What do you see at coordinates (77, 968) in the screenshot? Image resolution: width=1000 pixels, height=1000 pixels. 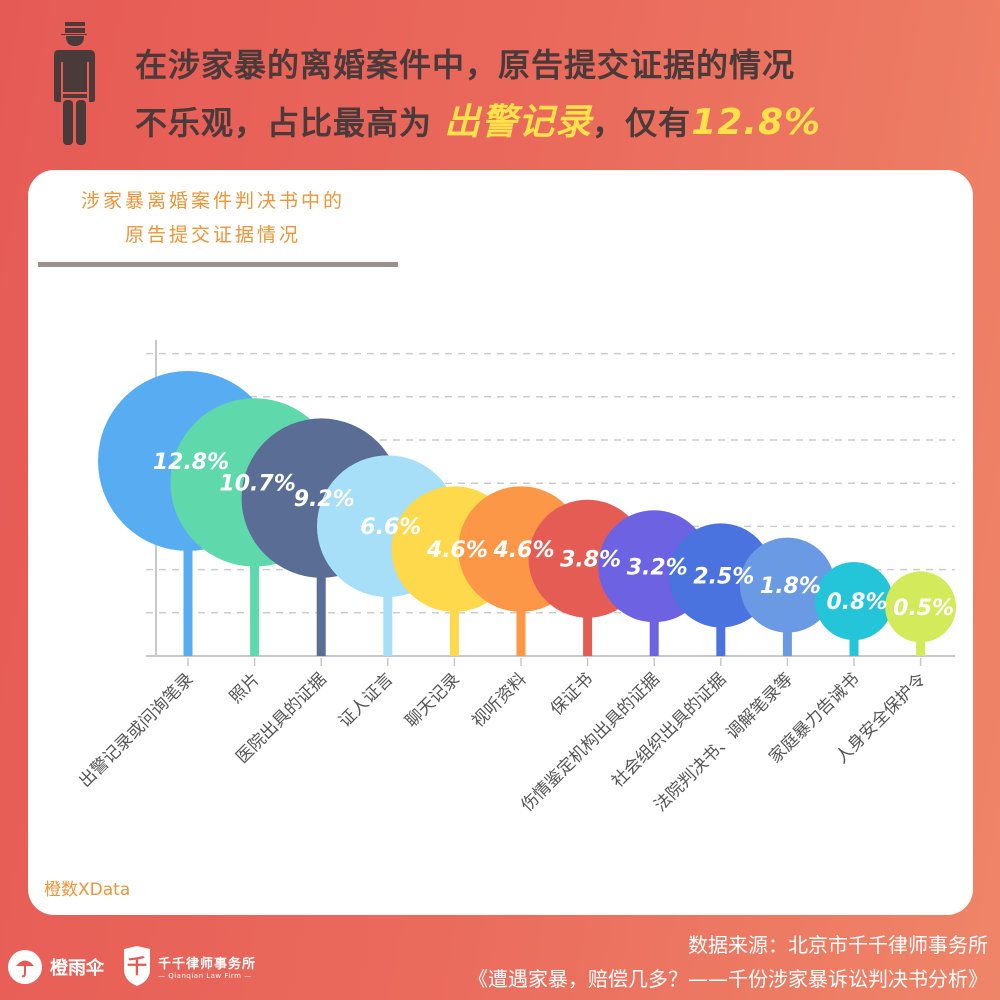 I see `logo-chengyusan-name: 橙雨伞` at bounding box center [77, 968].